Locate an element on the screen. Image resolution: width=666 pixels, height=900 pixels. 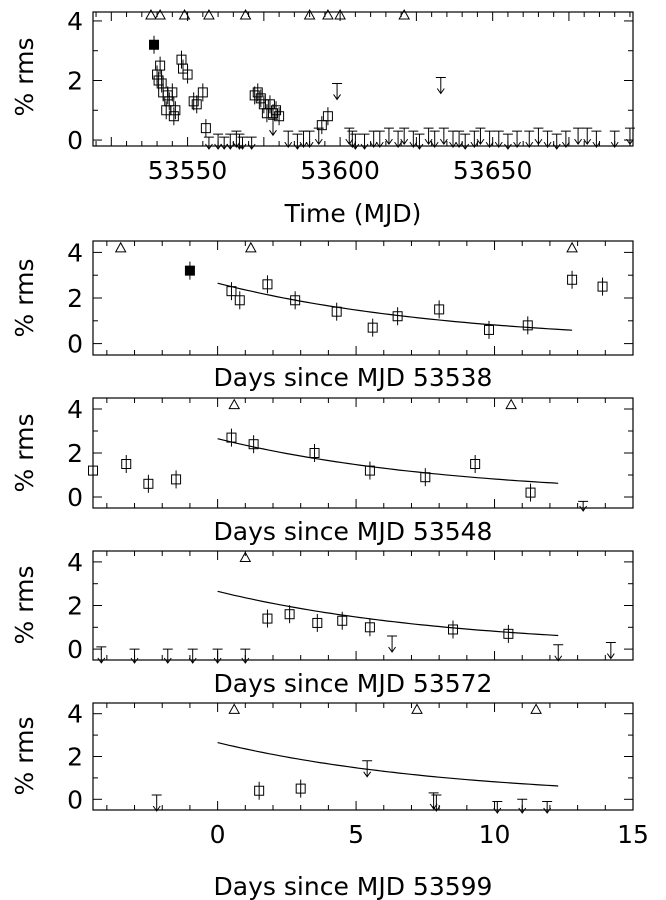
y-axis-label: % rms is located at coordinates (24, 77).